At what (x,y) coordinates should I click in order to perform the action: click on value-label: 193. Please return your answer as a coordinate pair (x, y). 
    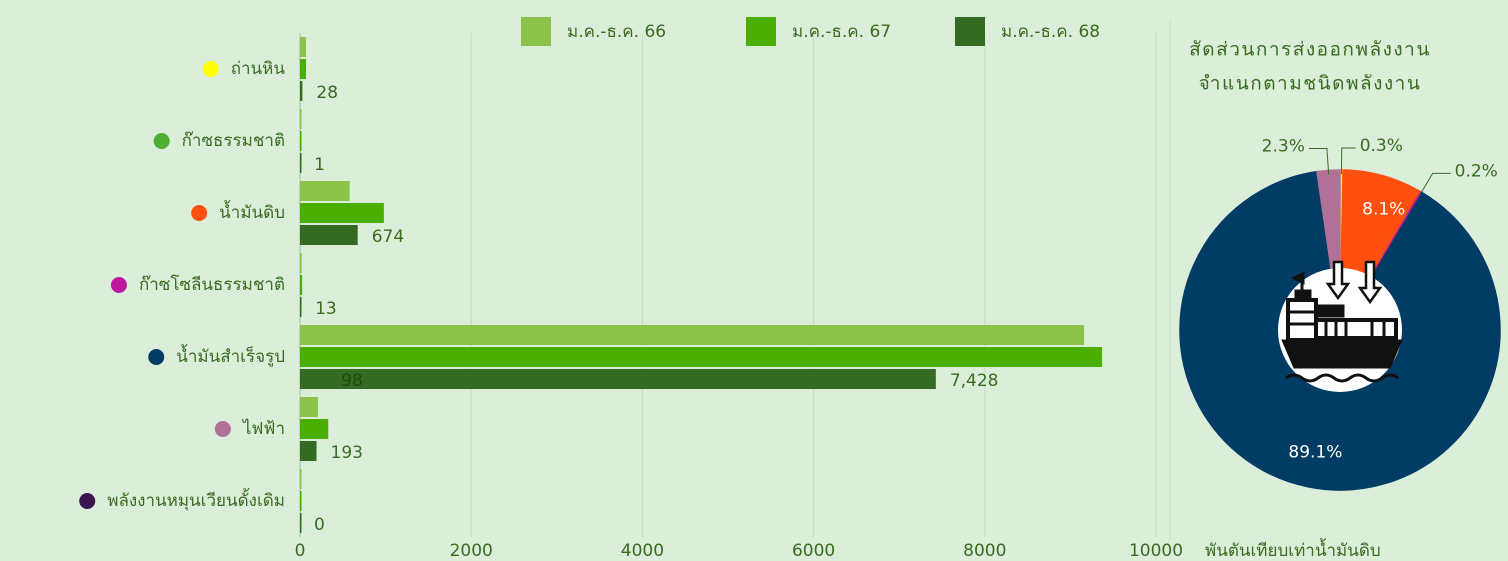
    Looking at the image, I should click on (347, 453).